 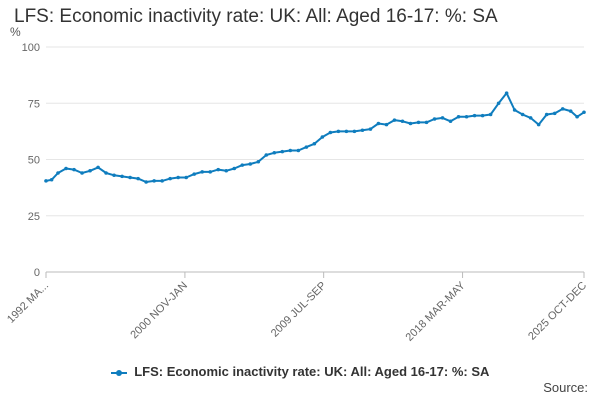 What do you see at coordinates (34, 161) in the screenshot?
I see `y-tick-label: 50` at bounding box center [34, 161].